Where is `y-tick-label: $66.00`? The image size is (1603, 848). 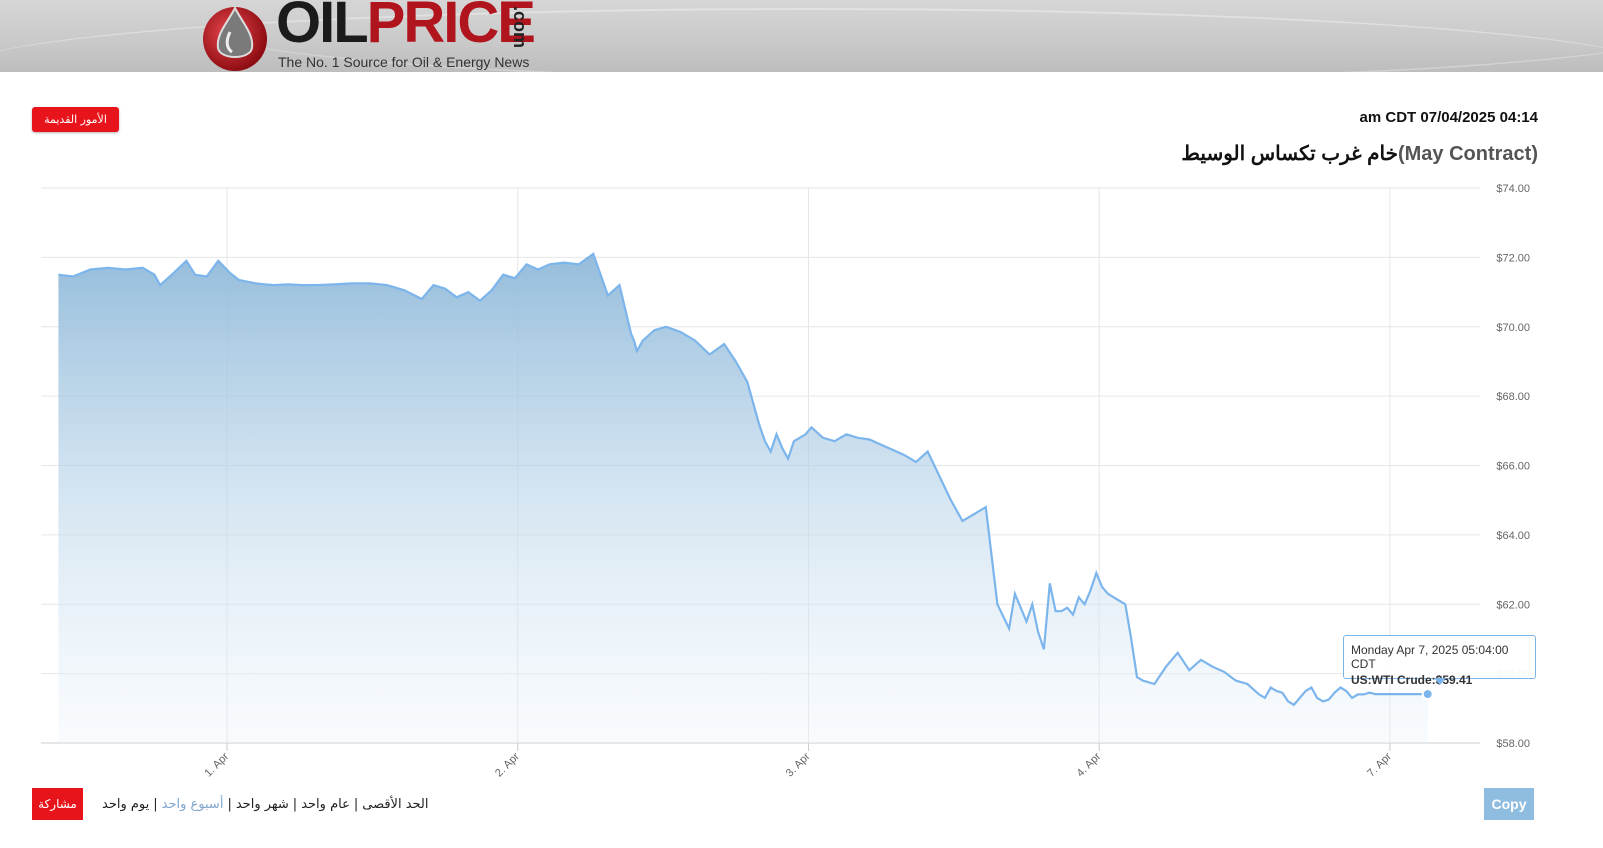 y-tick-label: $66.00 is located at coordinates (1513, 467).